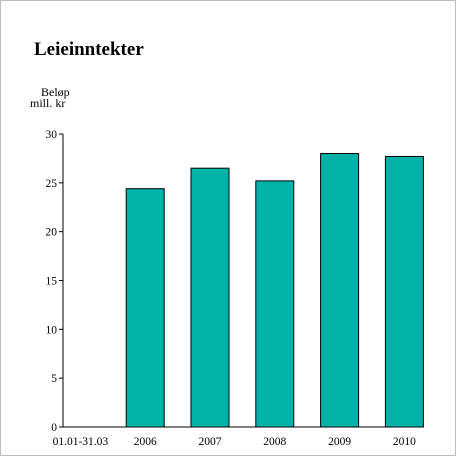  What do you see at coordinates (47, 103) in the screenshot?
I see `y-axis-label-line-2: mill. kr` at bounding box center [47, 103].